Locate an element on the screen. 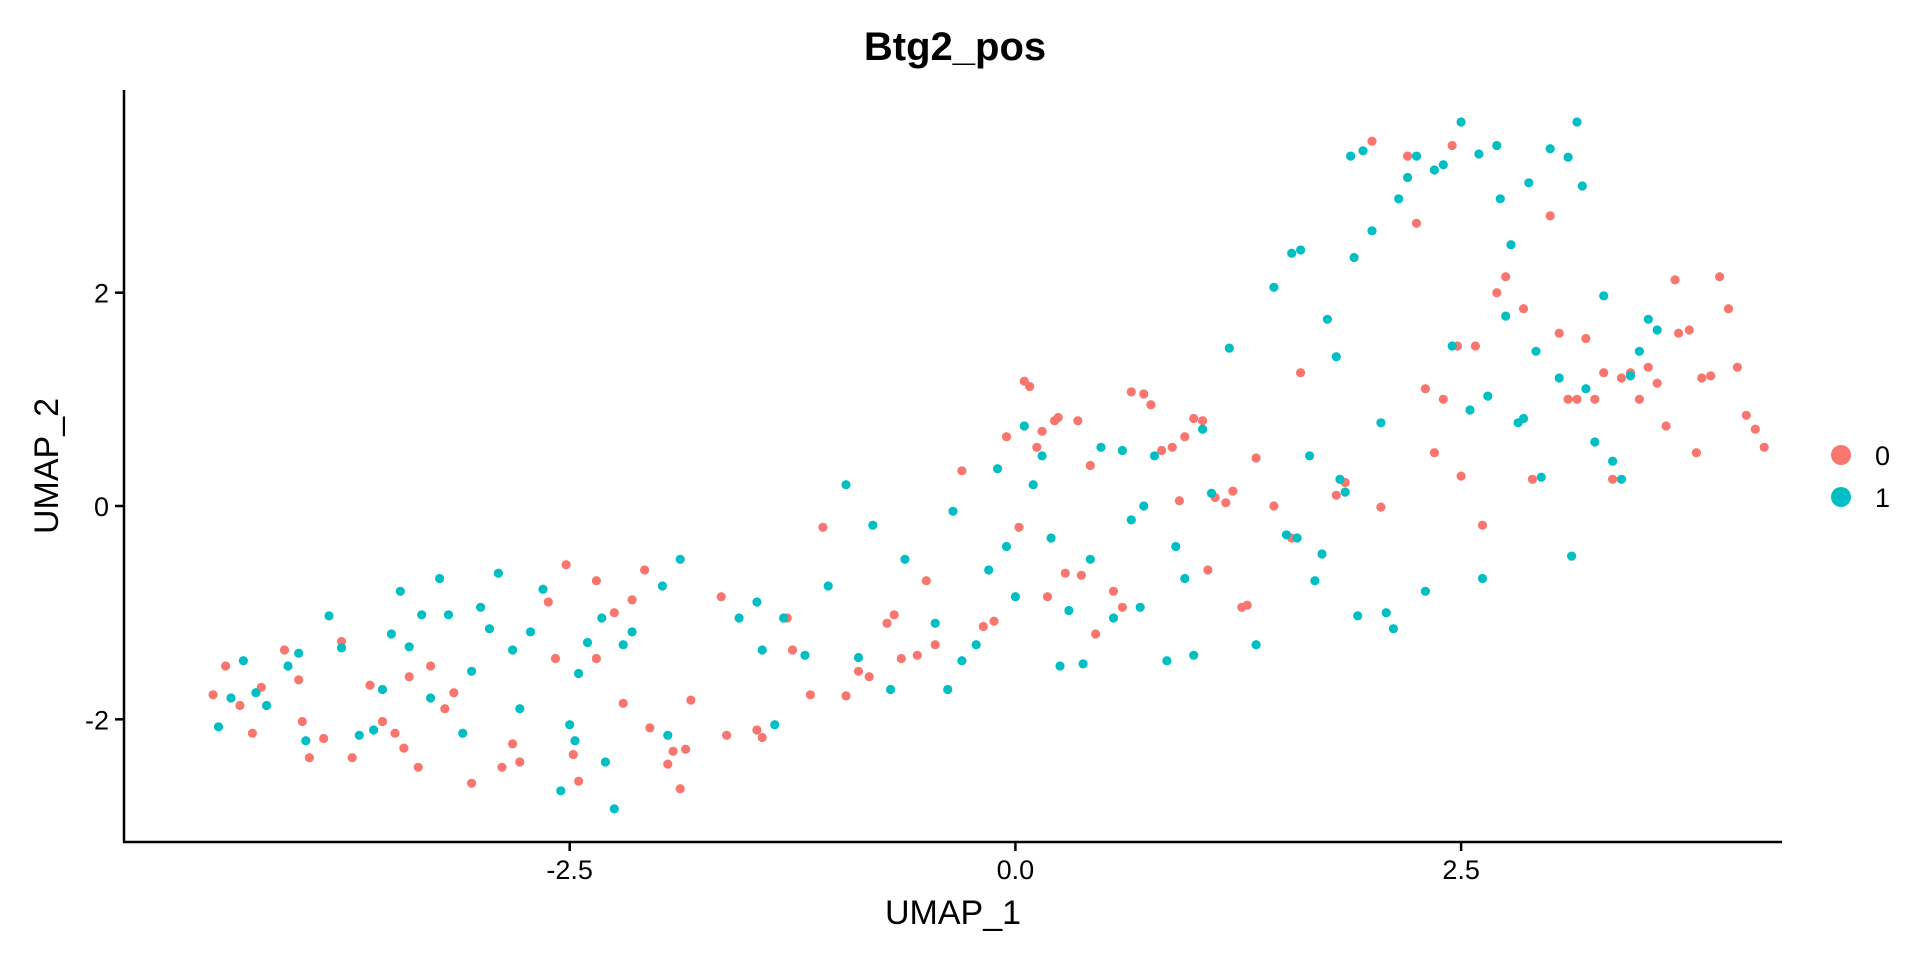  legend-label-1: 1 is located at coordinates (1882, 498).